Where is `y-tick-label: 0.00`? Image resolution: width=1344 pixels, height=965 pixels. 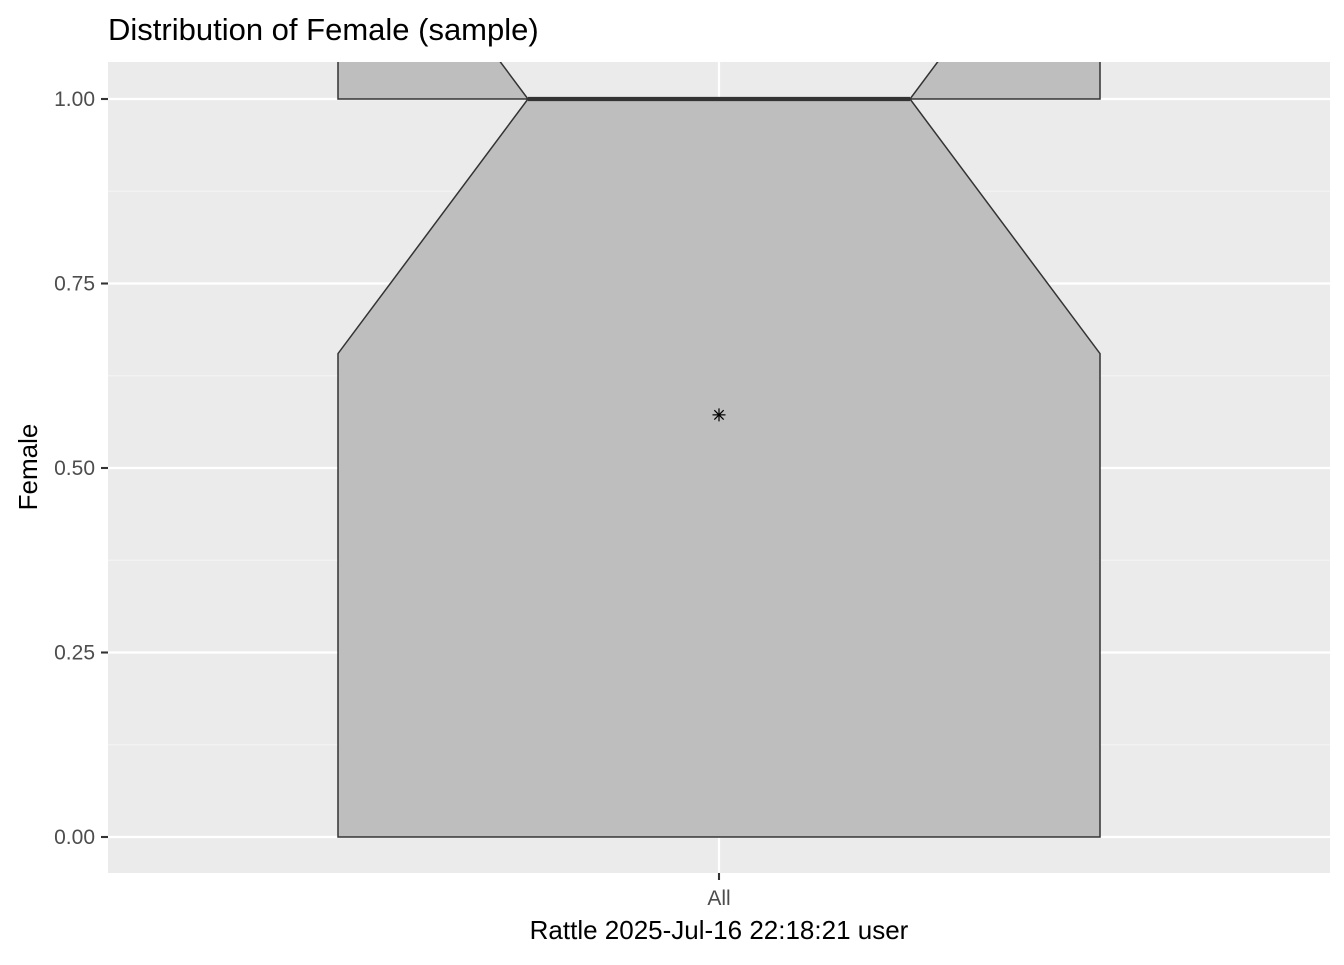 y-tick-label: 0.00 is located at coordinates (74, 837).